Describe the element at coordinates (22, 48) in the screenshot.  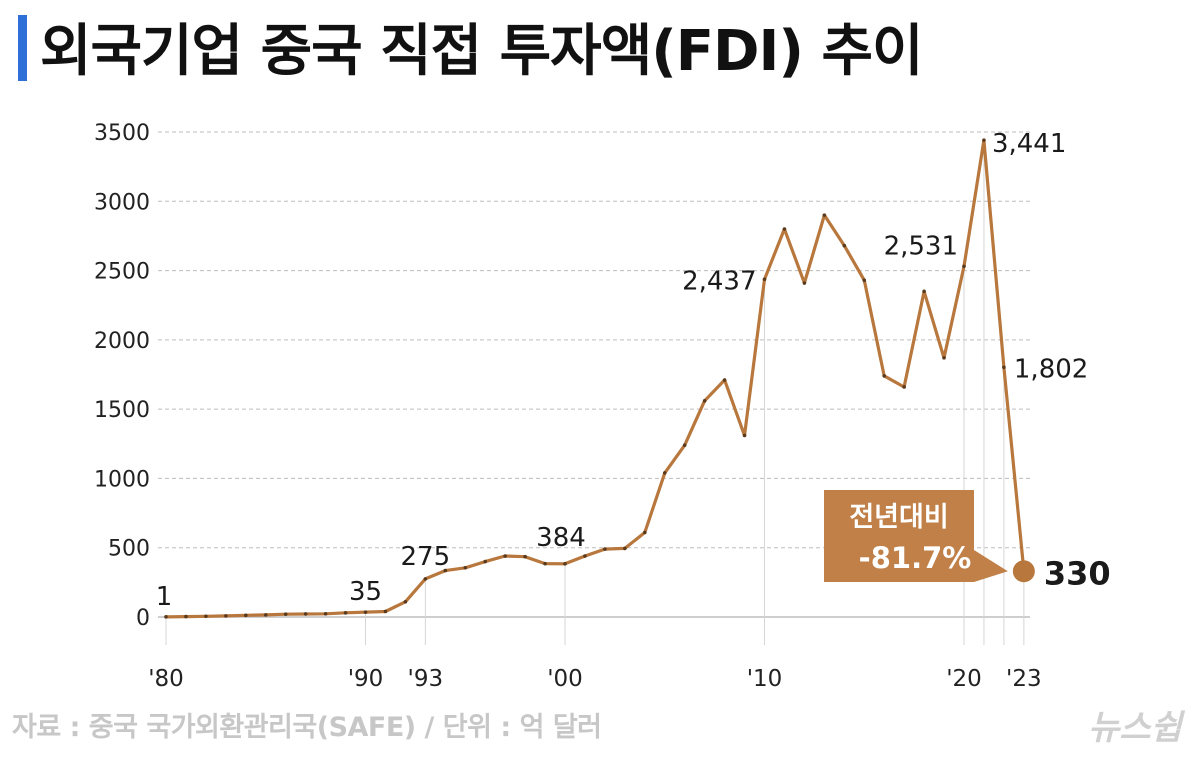
I see `title-accent-bar` at that location.